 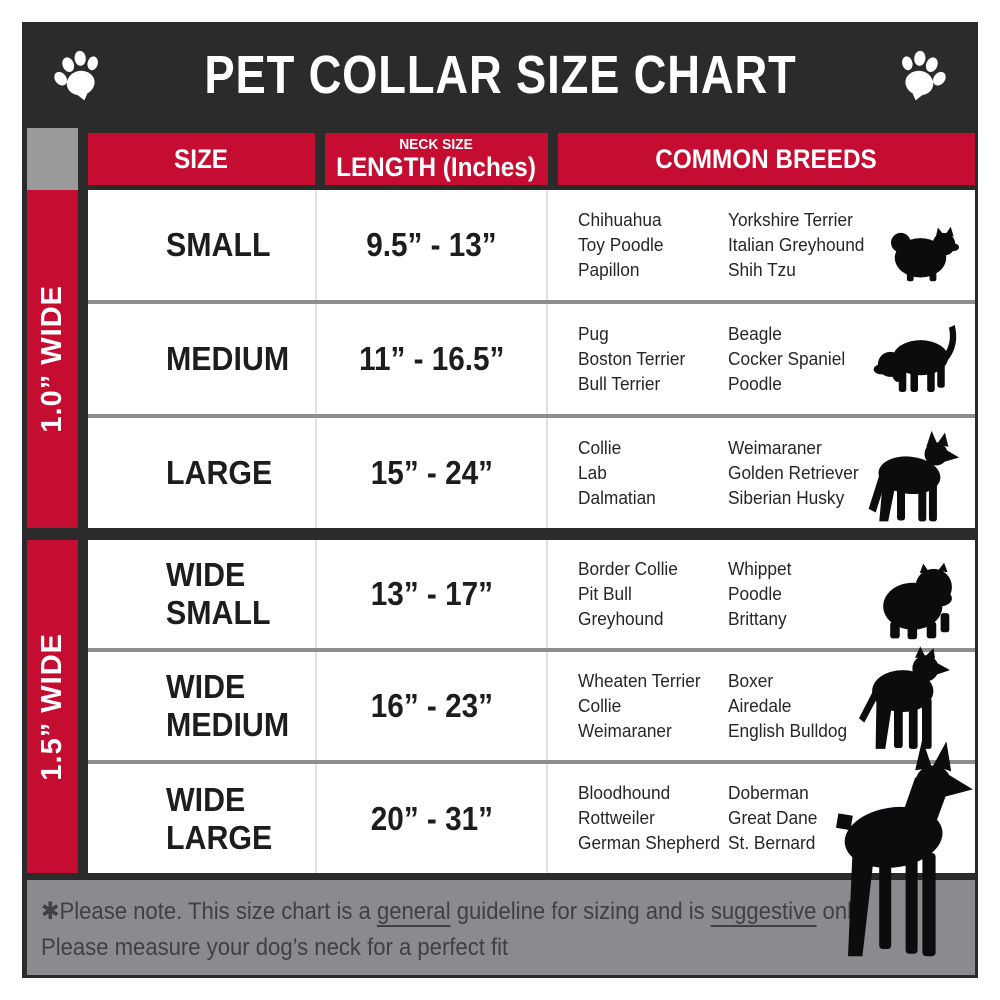 What do you see at coordinates (209, 911) in the screenshot?
I see `footer-text: ✱Please note. This size chart is a` at bounding box center [209, 911].